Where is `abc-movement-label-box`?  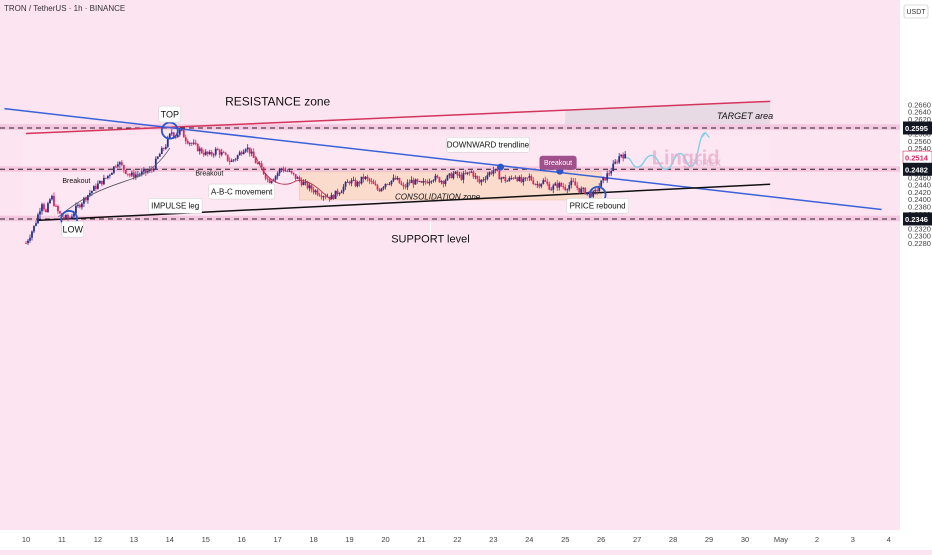
abc-movement-label-box is located at coordinates (242, 191).